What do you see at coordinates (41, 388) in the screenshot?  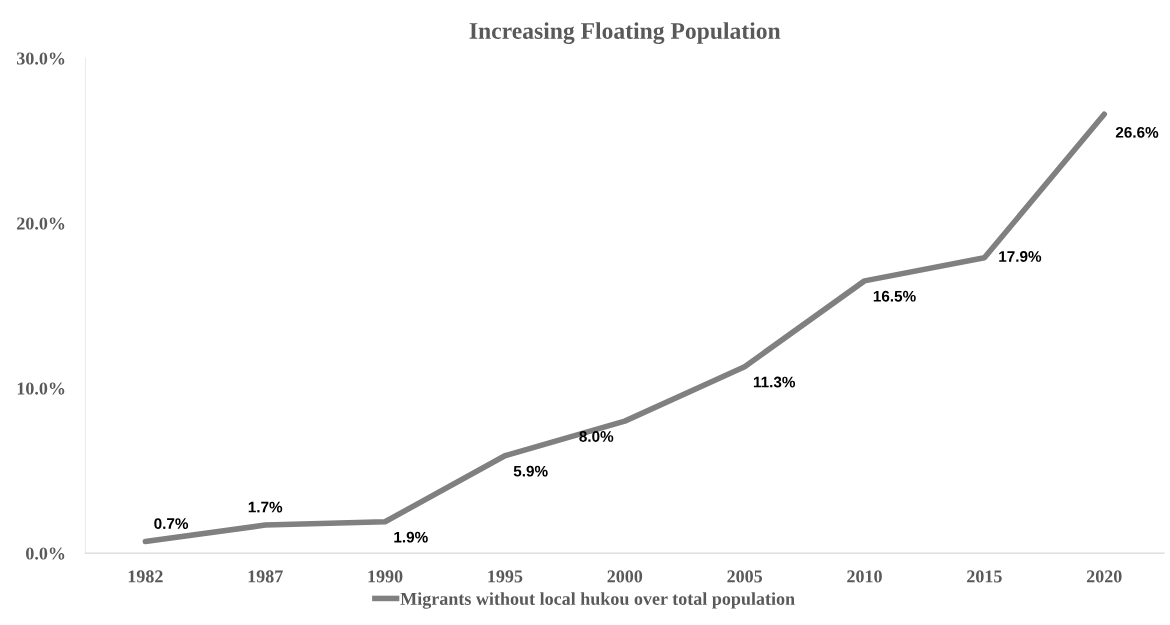 I see `y-tick-label: 10.0%` at bounding box center [41, 388].